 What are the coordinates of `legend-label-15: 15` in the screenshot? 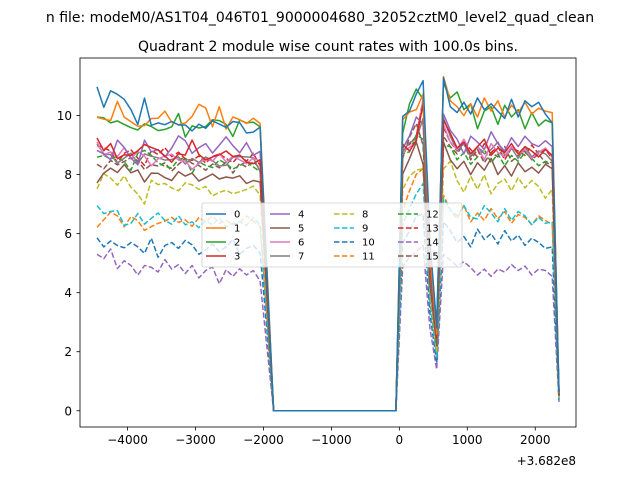 It's located at (432, 257).